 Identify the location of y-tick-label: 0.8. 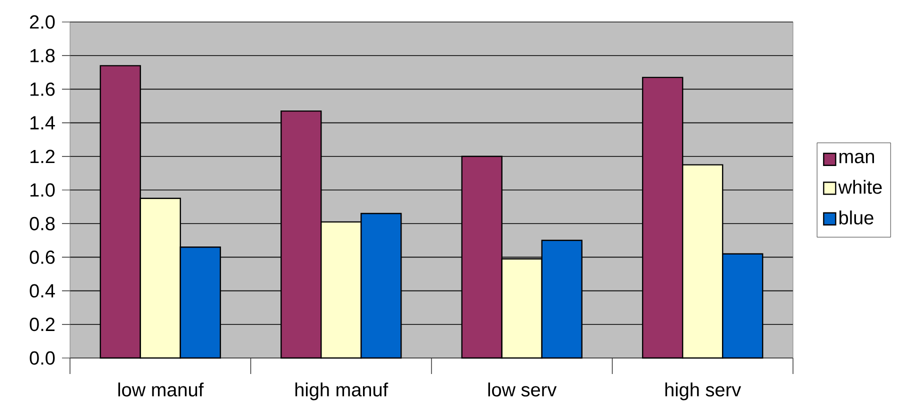
(42, 223).